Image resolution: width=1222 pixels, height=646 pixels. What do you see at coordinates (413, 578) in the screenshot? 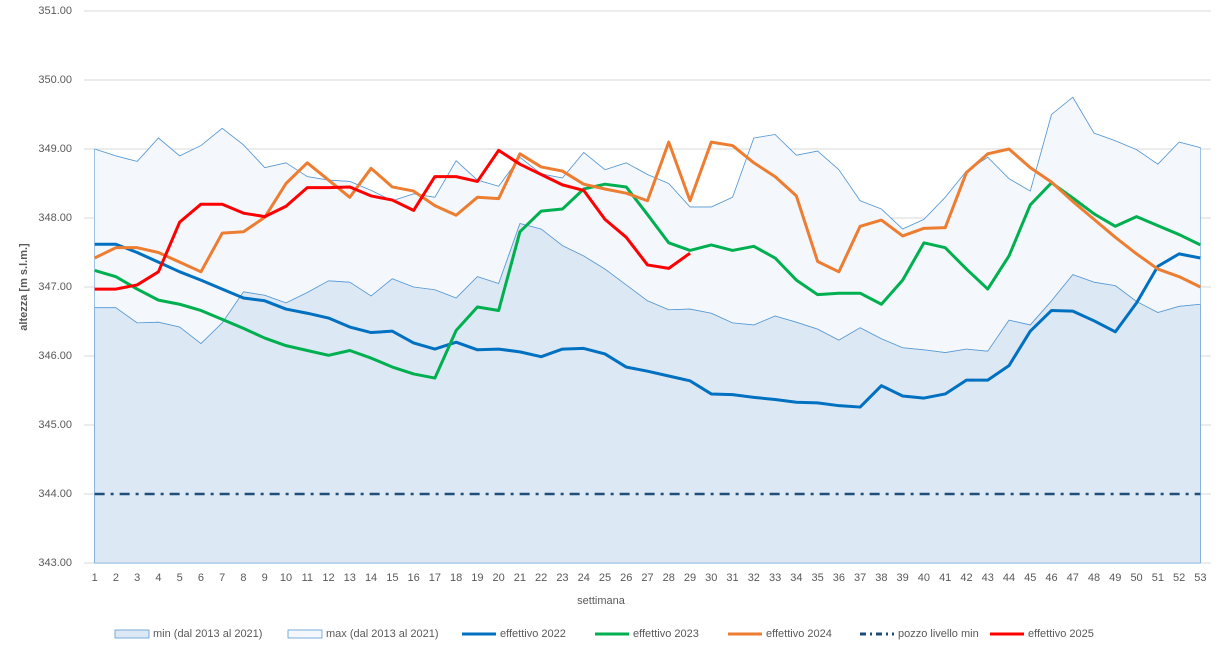
I see `x-tick-label: 16` at bounding box center [413, 578].